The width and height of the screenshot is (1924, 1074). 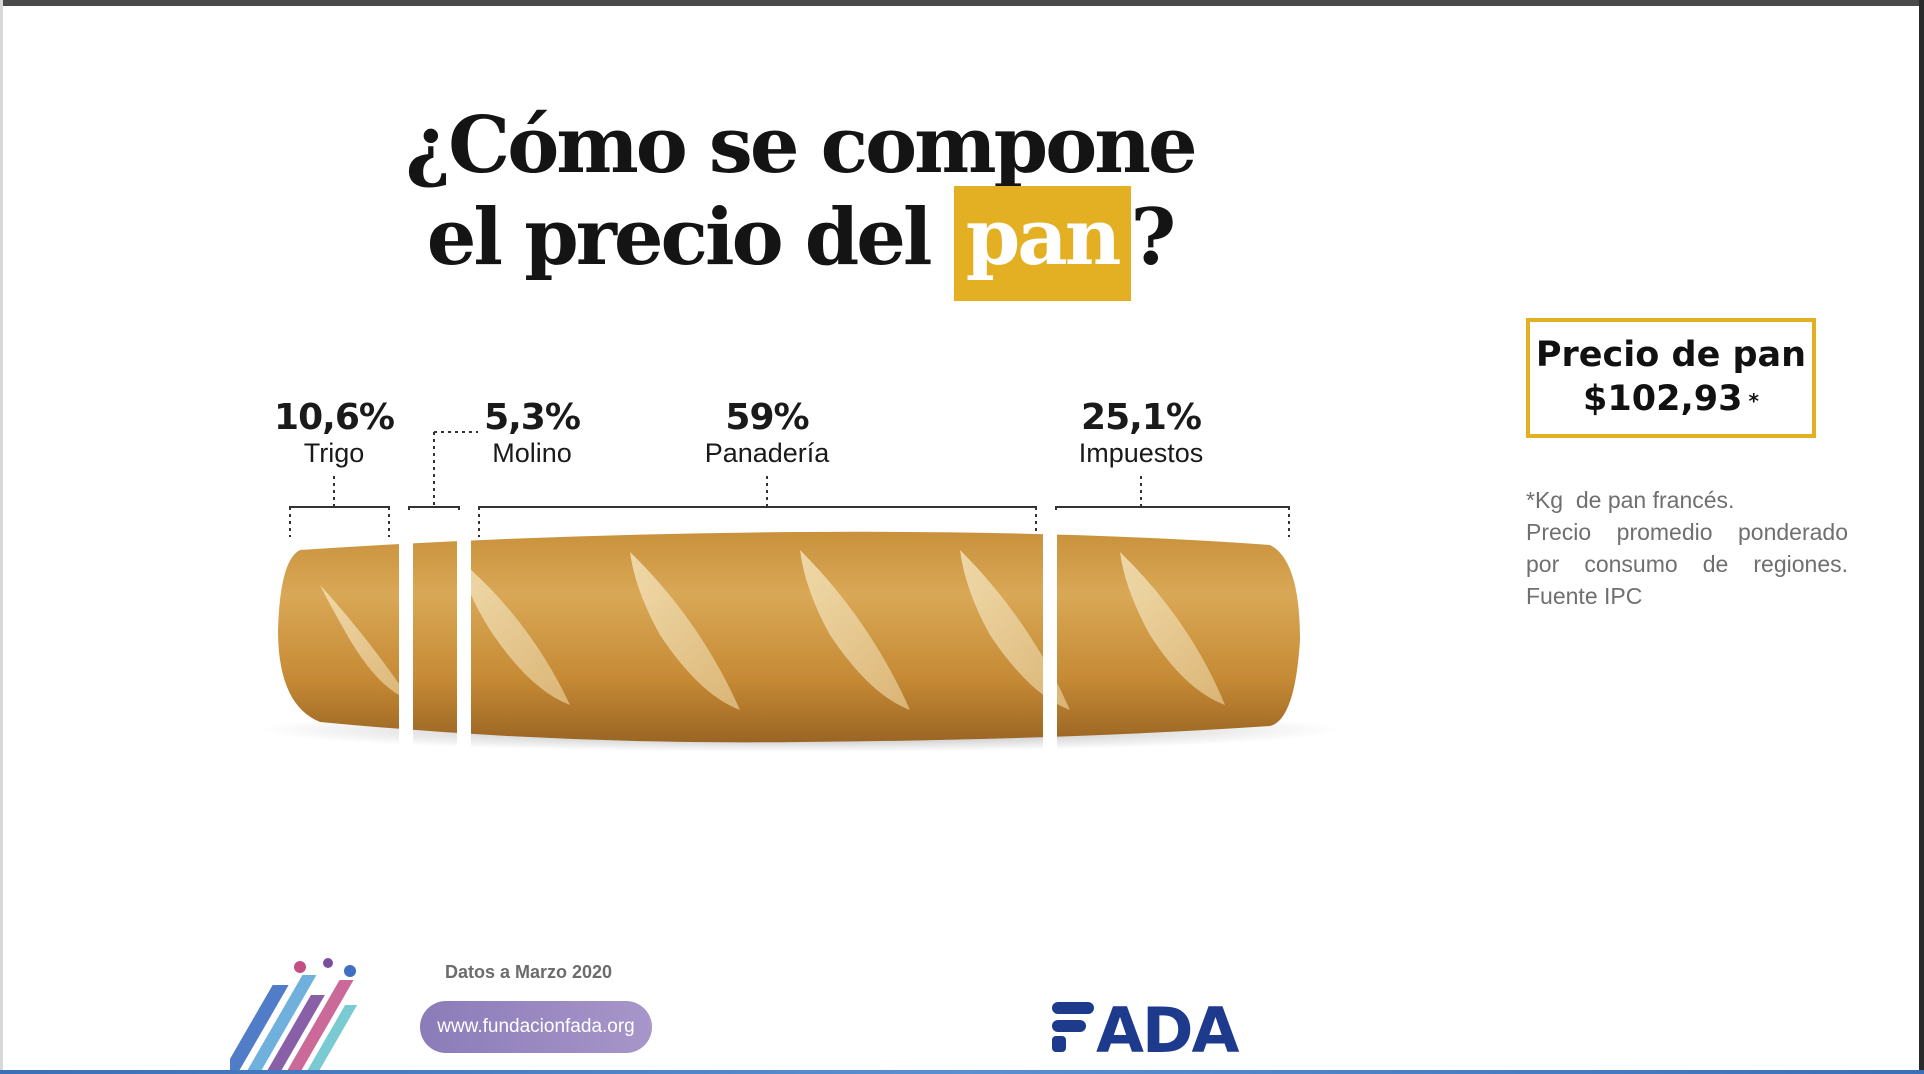 What do you see at coordinates (1753, 401) in the screenshot?
I see `price-box-asterisk: *` at bounding box center [1753, 401].